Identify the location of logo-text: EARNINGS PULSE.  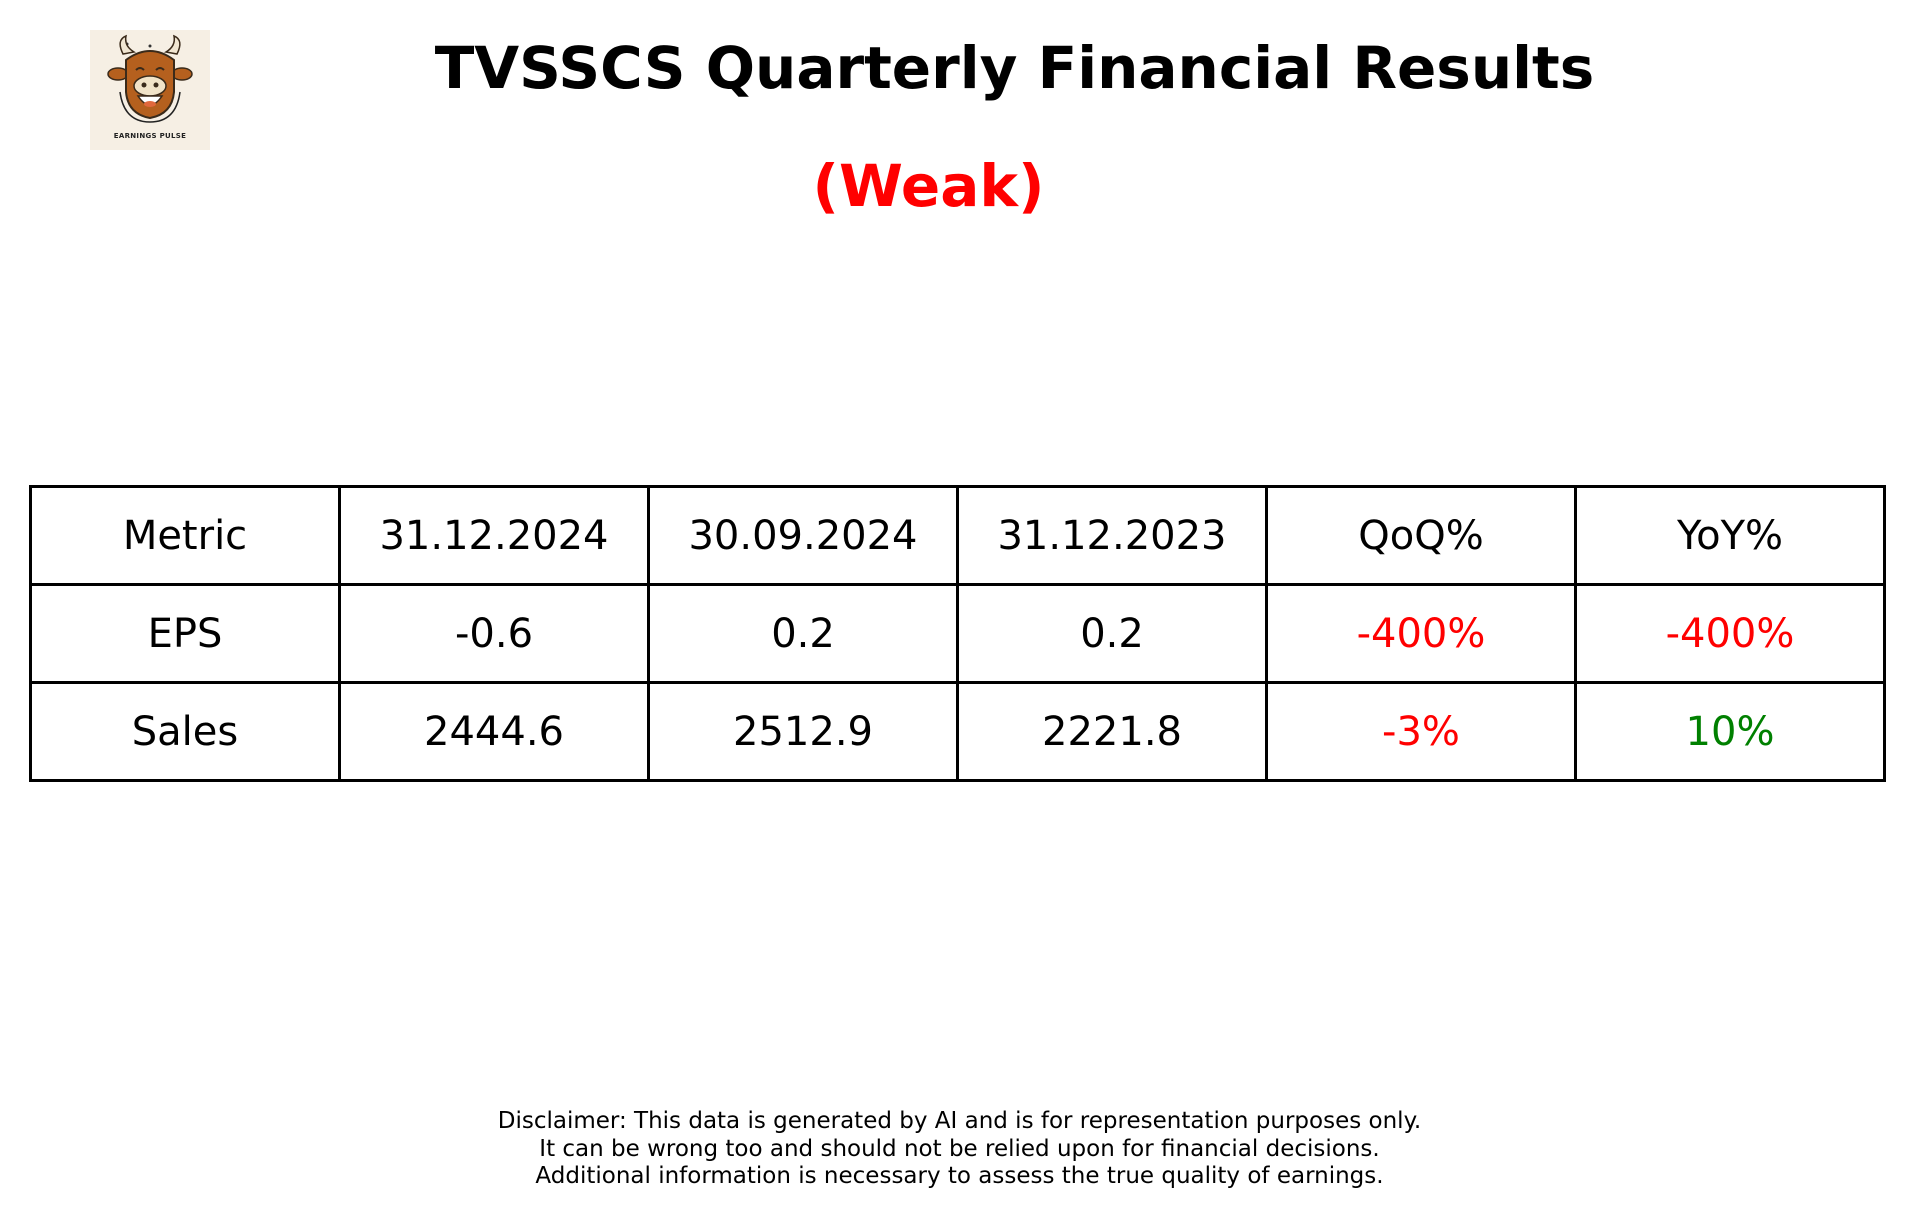
(150, 136).